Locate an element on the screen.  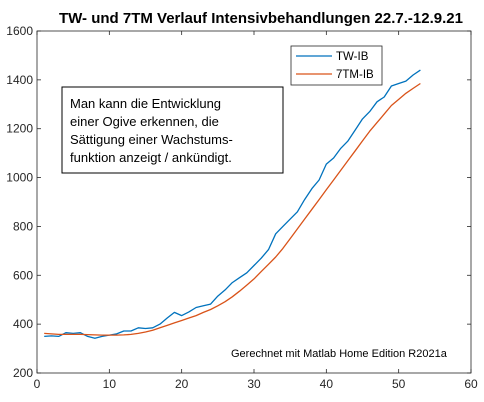
annotation-frame is located at coordinates (172, 130).